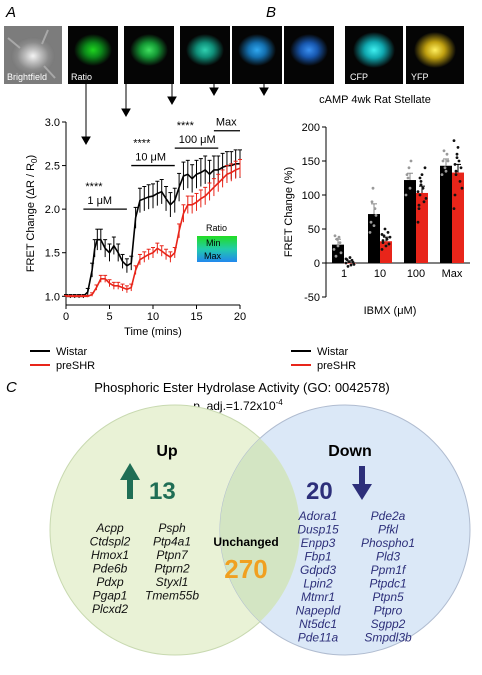 Image resolution: width=482 pixels, height=675 pixels. What do you see at coordinates (323, 359) in the screenshot?
I see `panel-b-legend: Wistar preSHR` at bounding box center [323, 359].